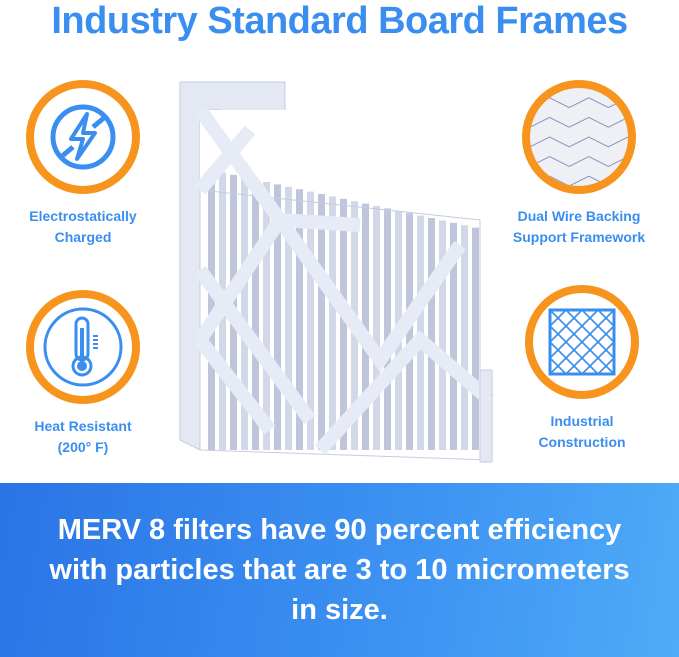  Describe the element at coordinates (582, 342) in the screenshot. I see `grid-frame-icon` at that location.